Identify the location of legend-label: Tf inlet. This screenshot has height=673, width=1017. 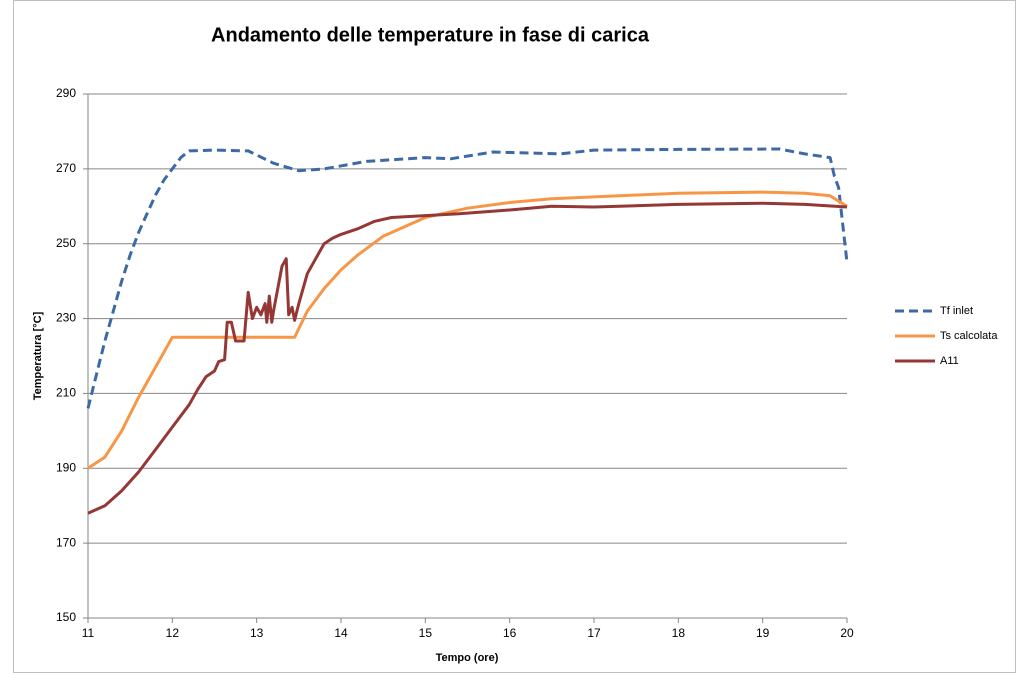
(956, 311).